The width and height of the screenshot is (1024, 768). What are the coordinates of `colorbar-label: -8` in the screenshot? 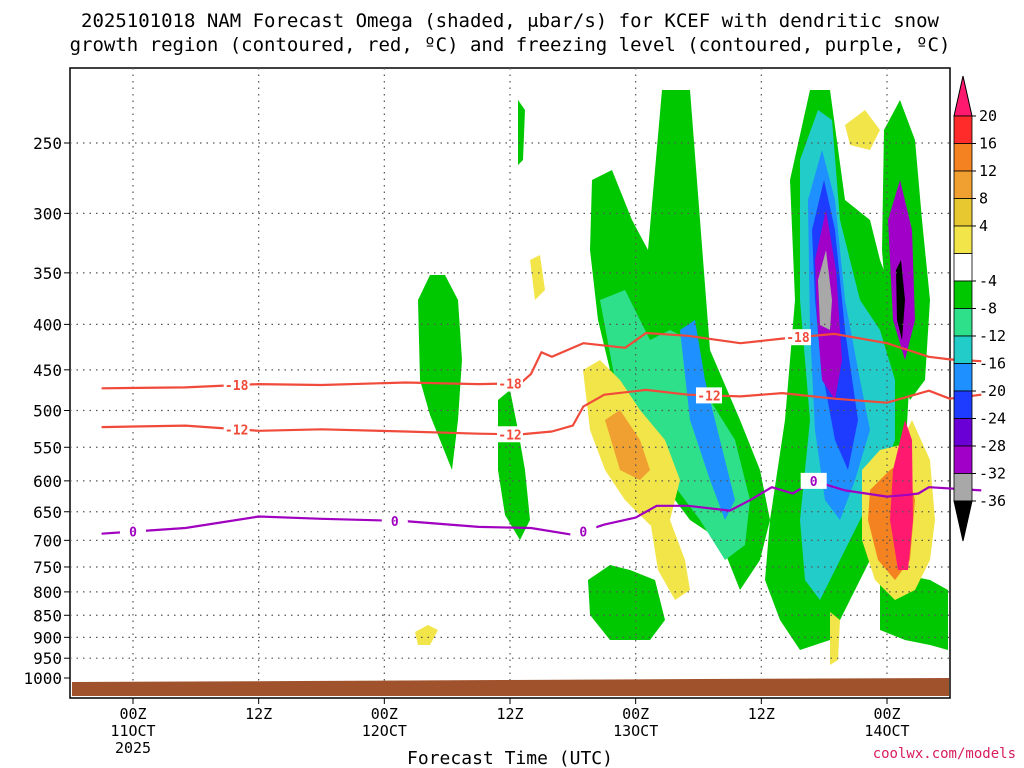 It's located at (988, 309).